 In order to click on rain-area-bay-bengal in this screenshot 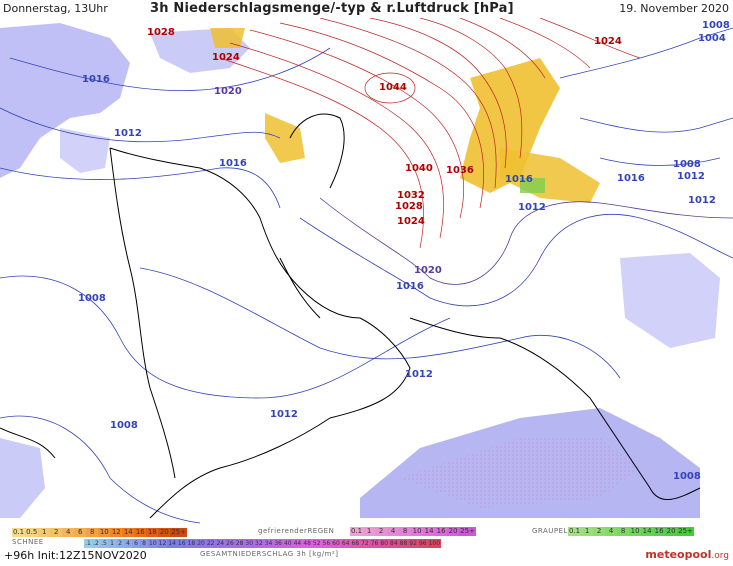, I will do `click(670, 300)`.